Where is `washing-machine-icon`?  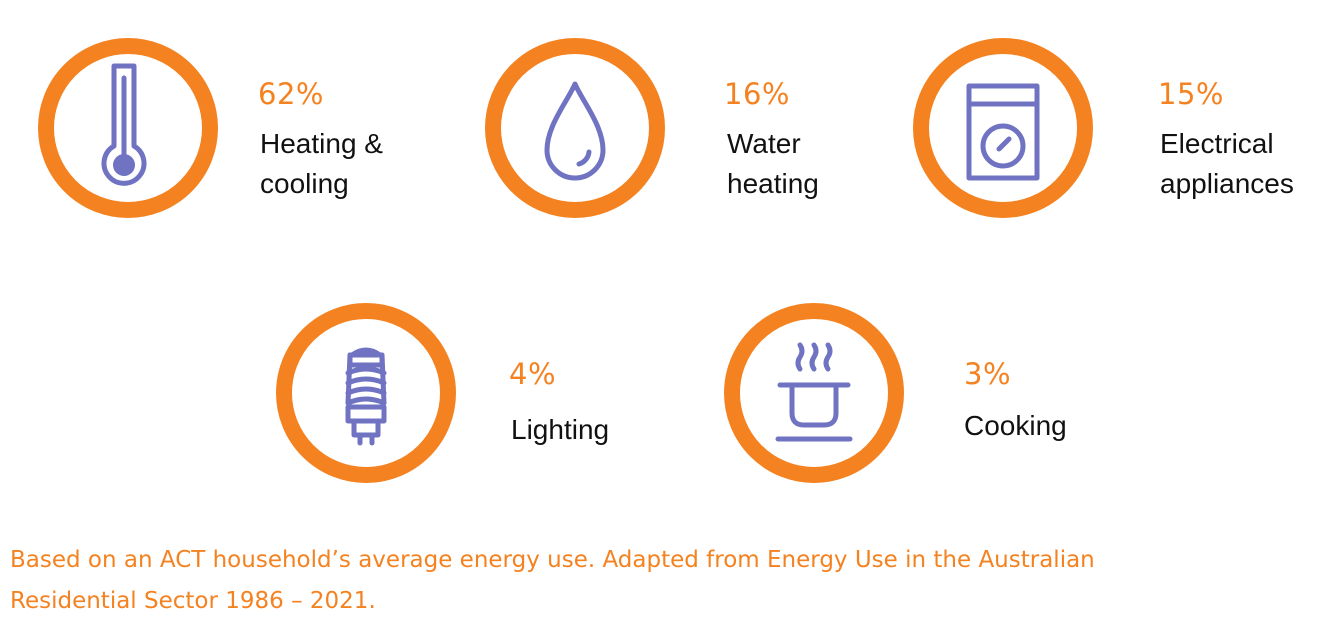
washing-machine-icon is located at coordinates (1003, 132).